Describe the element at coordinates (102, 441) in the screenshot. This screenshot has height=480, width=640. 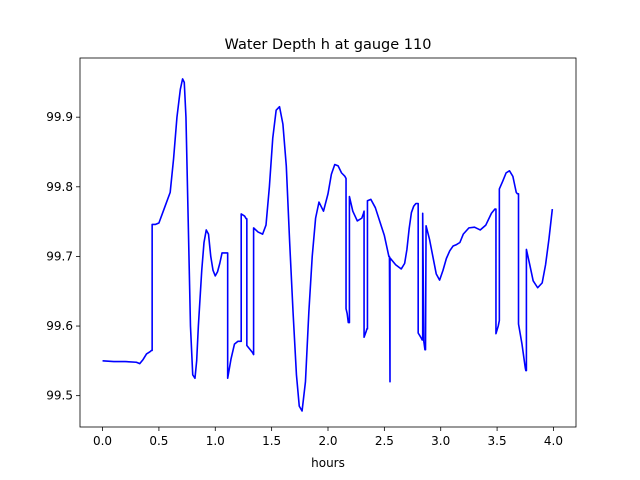
I see `x-tick-label: 0.0` at that location.